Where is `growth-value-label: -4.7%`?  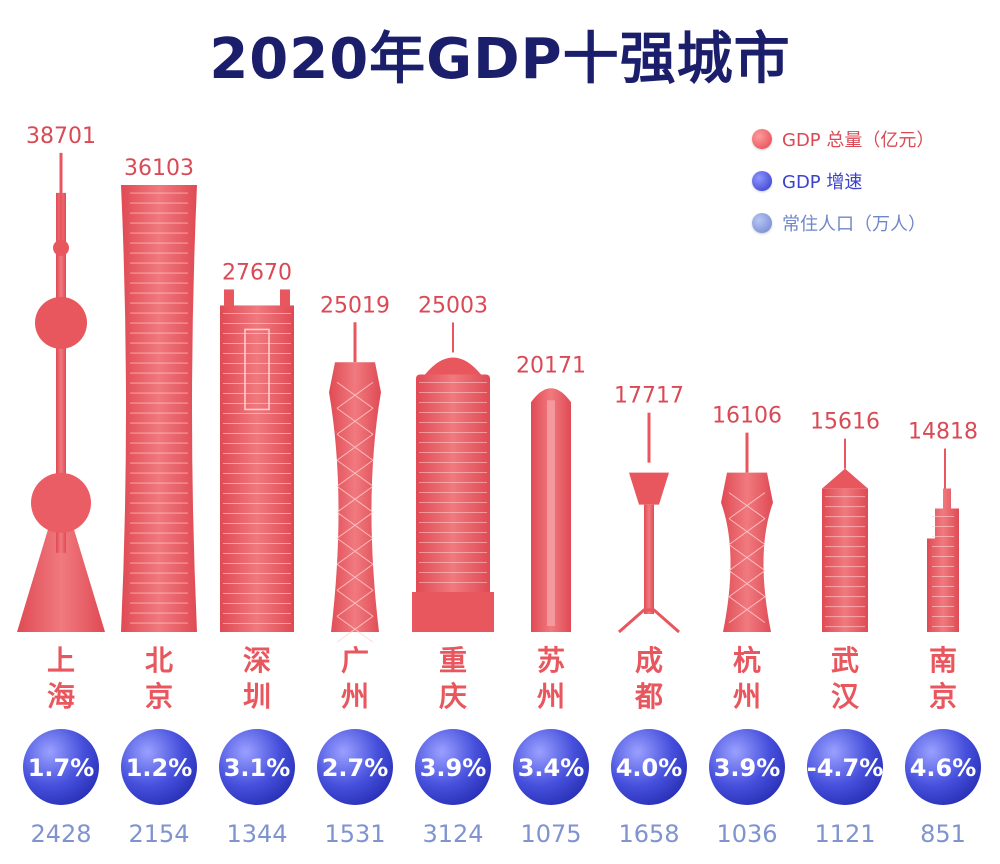 growth-value-label: -4.7% is located at coordinates (845, 768).